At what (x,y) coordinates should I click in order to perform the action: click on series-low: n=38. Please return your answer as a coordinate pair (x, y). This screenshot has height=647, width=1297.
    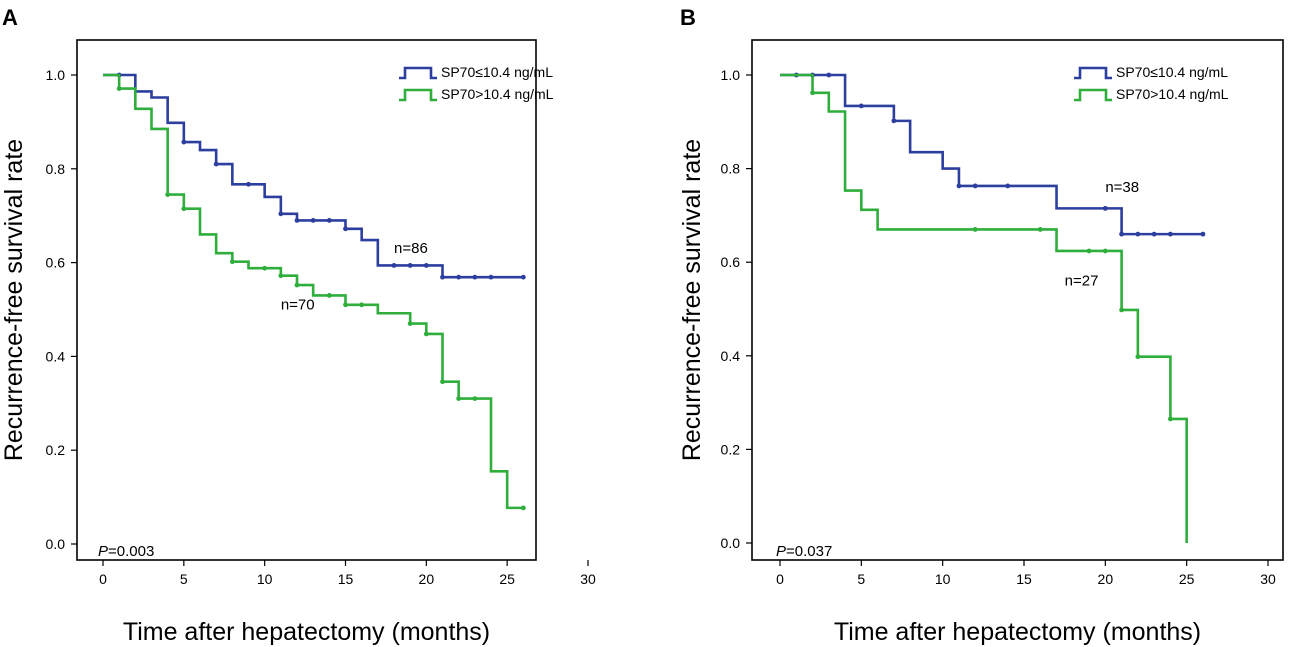
    Looking at the image, I should click on (993, 154).